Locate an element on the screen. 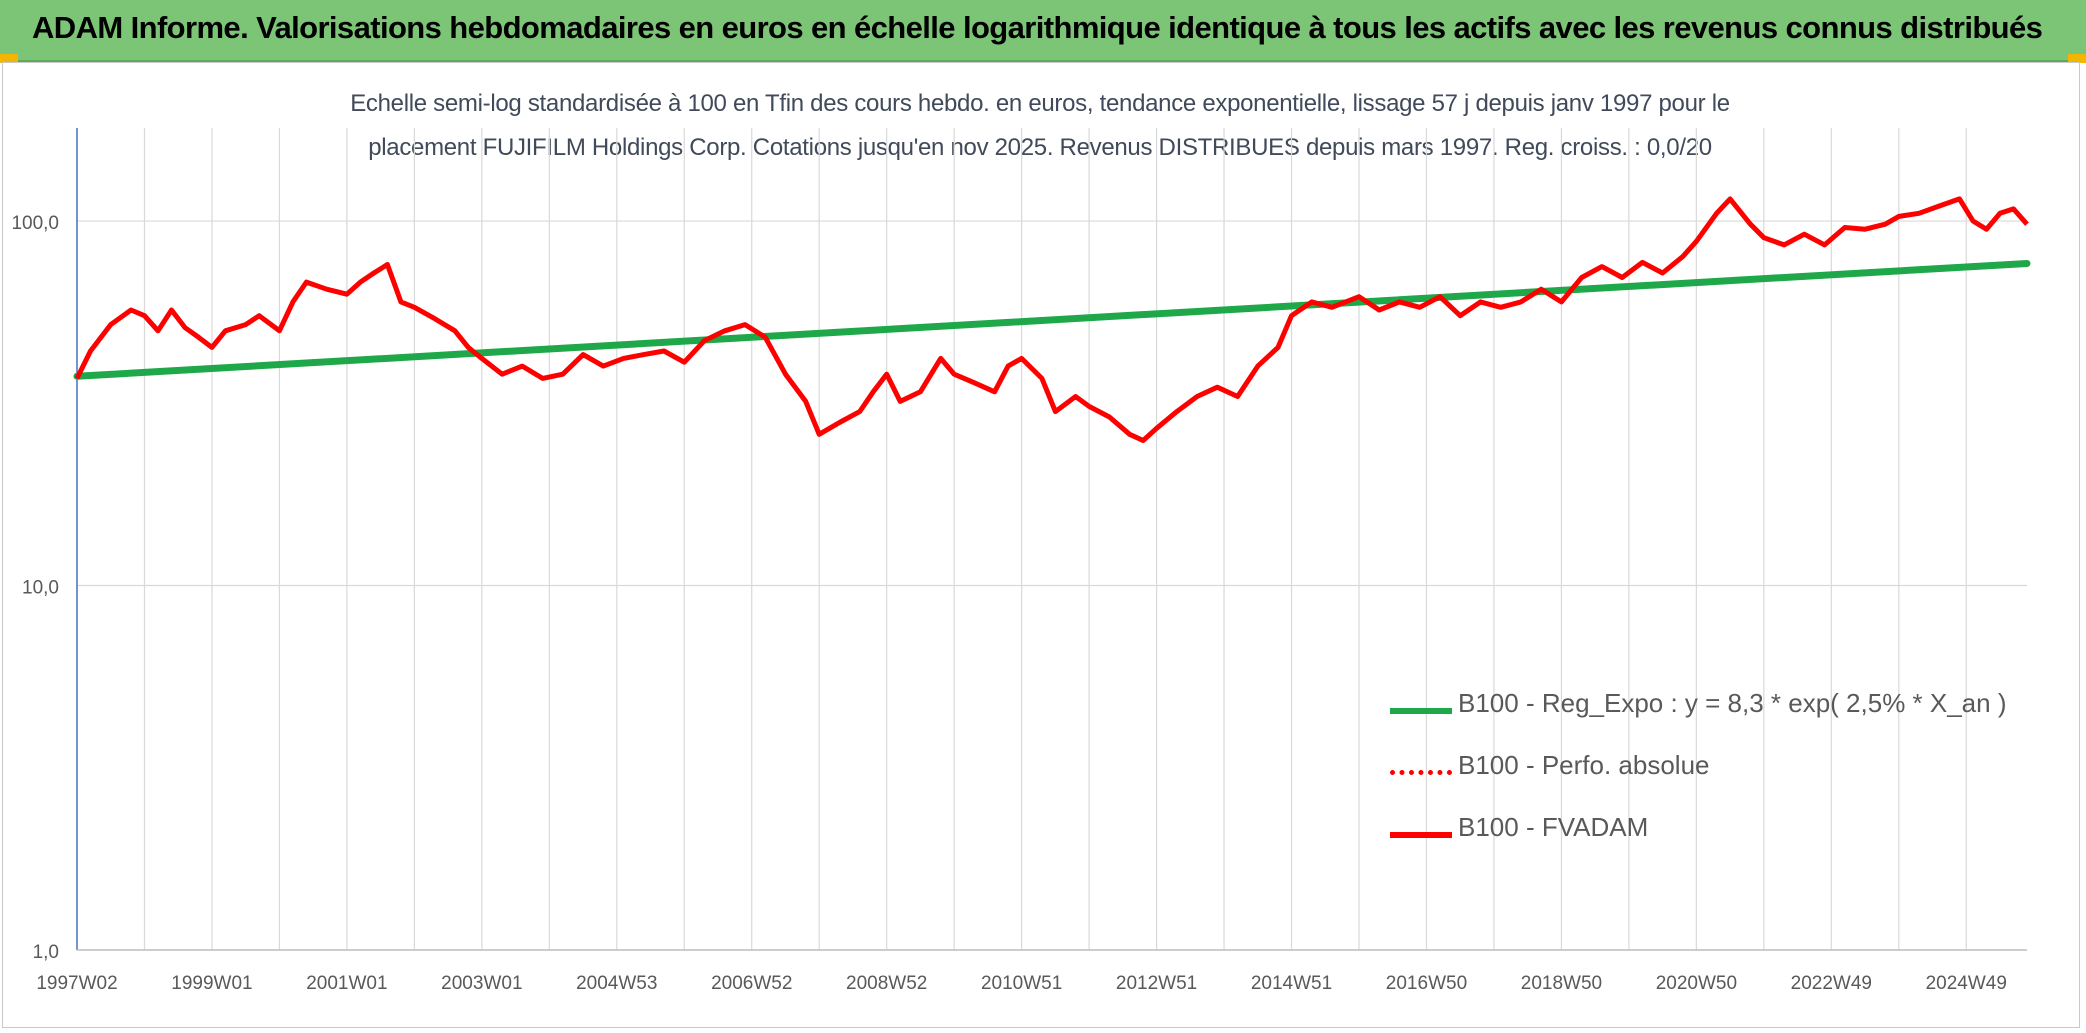 This screenshot has height=1033, width=2086. legend-label-fvadam: B100 - FVADAM is located at coordinates (1553, 827).